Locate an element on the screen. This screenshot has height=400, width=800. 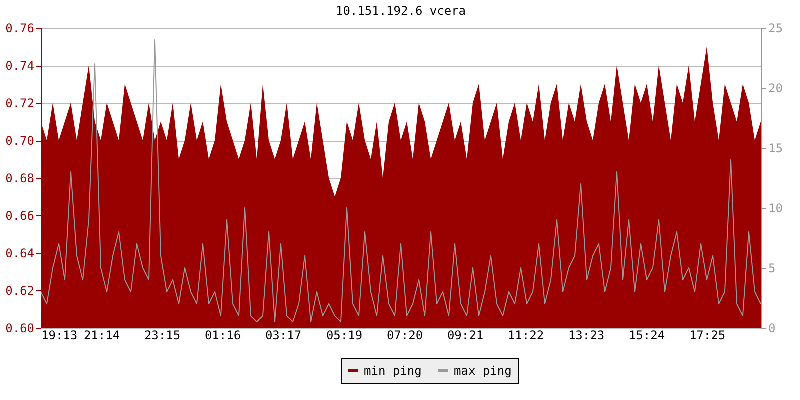
y2-tick-label: 0 is located at coordinates (772, 329).